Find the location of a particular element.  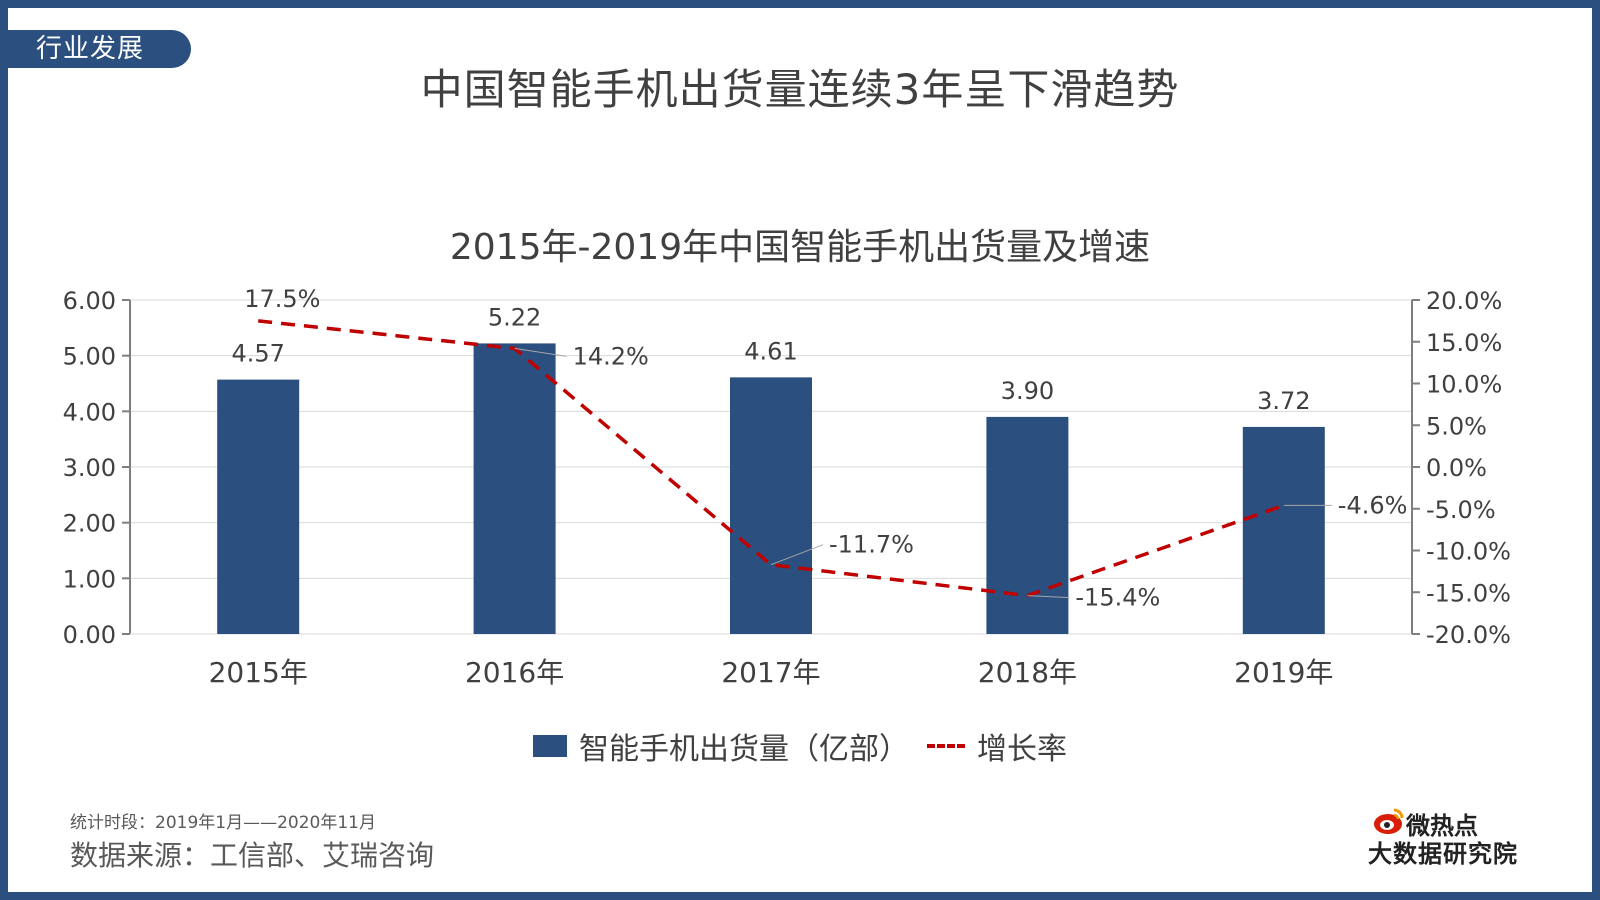

growth-value-label: -4.6% is located at coordinates (1373, 505).